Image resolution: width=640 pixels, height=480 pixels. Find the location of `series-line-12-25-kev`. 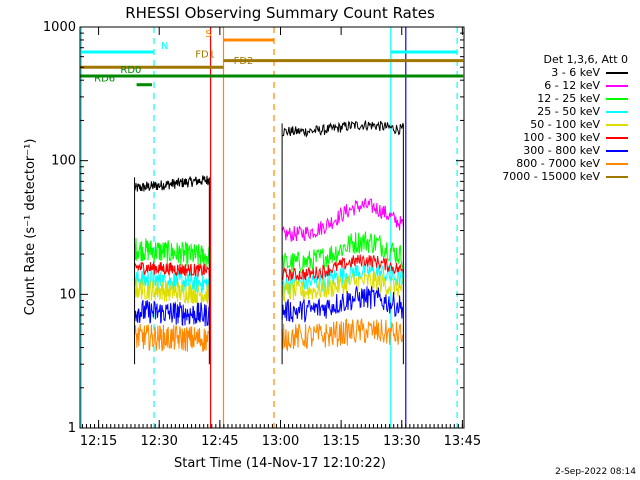

series-line-12-25-kev is located at coordinates (172, 253).